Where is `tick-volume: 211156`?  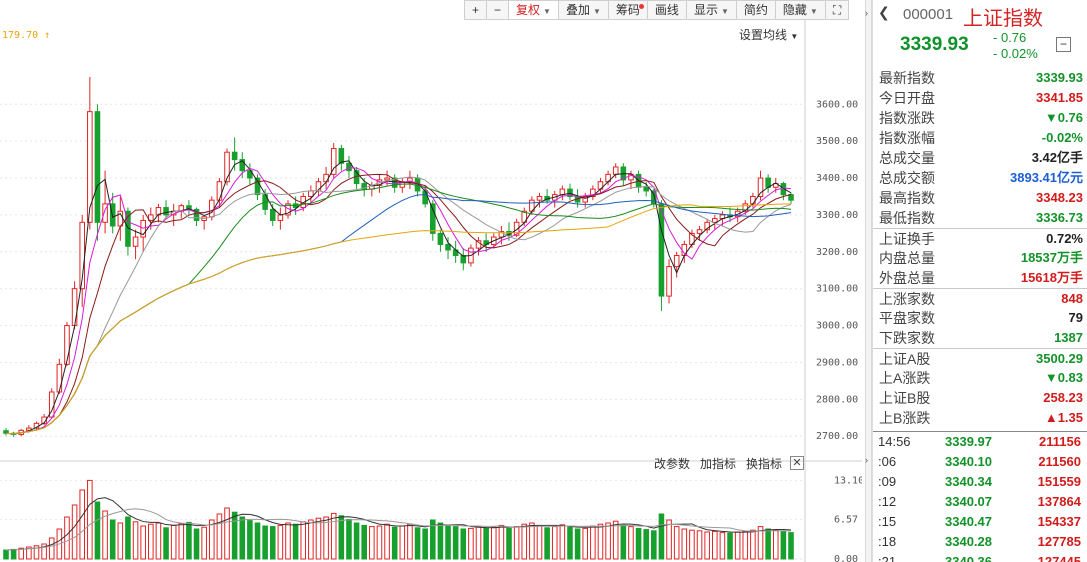 tick-volume: 211156 is located at coordinates (1060, 441).